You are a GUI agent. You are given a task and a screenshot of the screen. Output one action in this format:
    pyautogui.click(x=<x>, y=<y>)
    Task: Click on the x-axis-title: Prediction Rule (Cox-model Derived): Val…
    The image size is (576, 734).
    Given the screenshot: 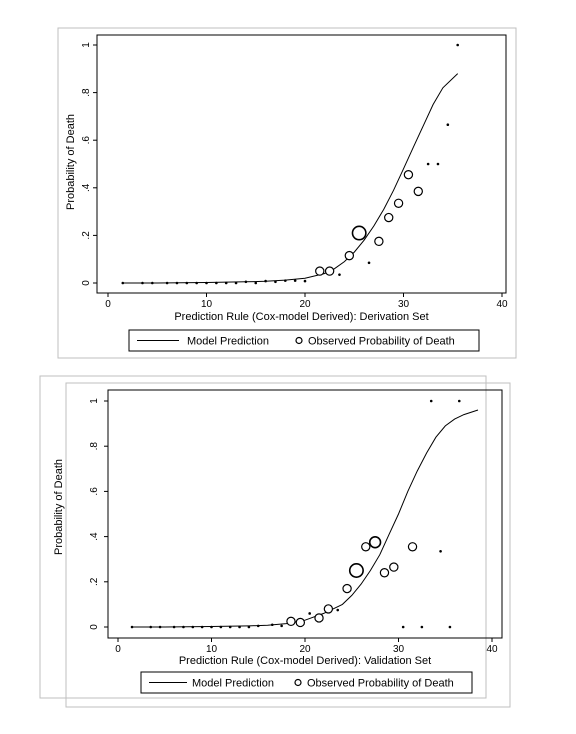 What is the action you would take?
    pyautogui.click(x=305, y=661)
    